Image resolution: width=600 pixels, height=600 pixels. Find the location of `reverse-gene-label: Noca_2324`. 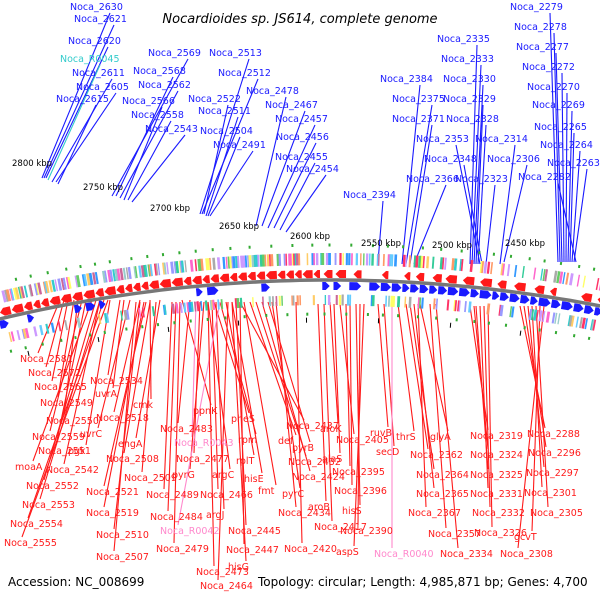

reverse-gene-label: Noca_2324 is located at coordinates (496, 455).